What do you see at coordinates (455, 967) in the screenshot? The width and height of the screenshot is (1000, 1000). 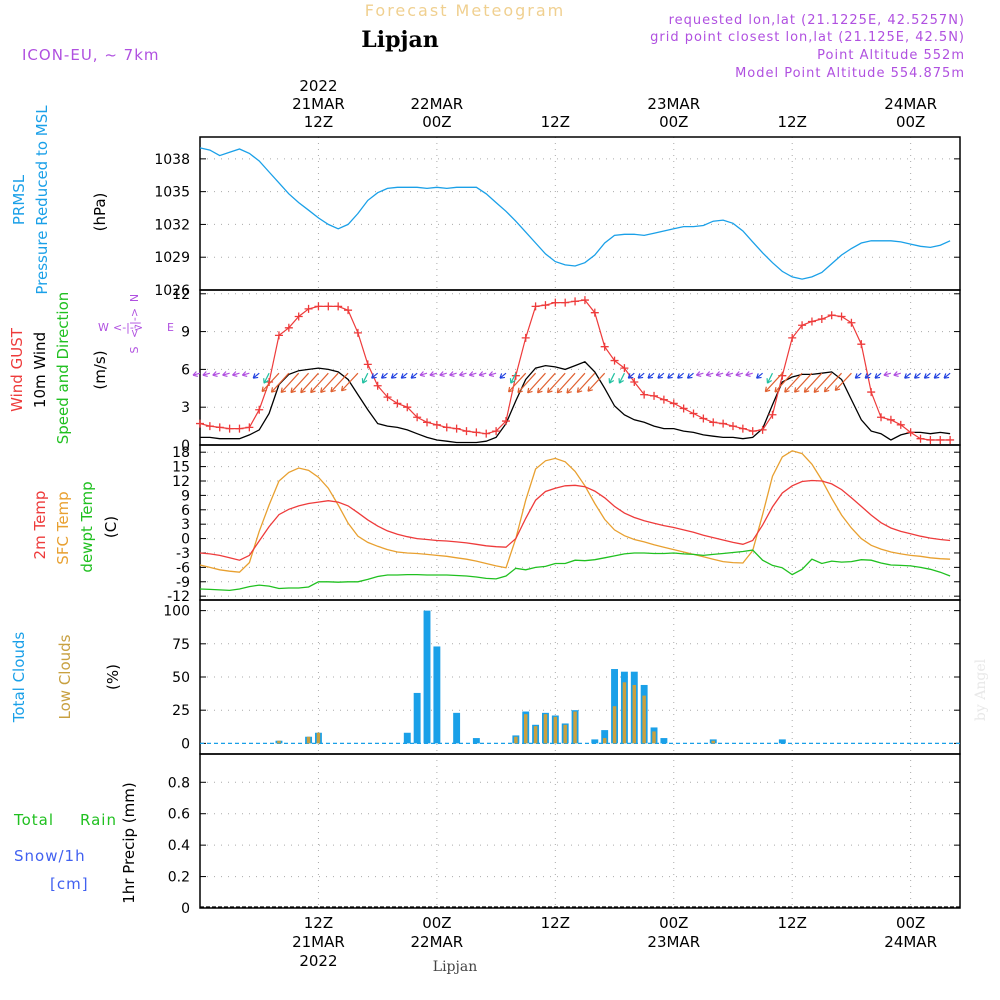 I see `footer-location: Lipjan` at bounding box center [455, 967].